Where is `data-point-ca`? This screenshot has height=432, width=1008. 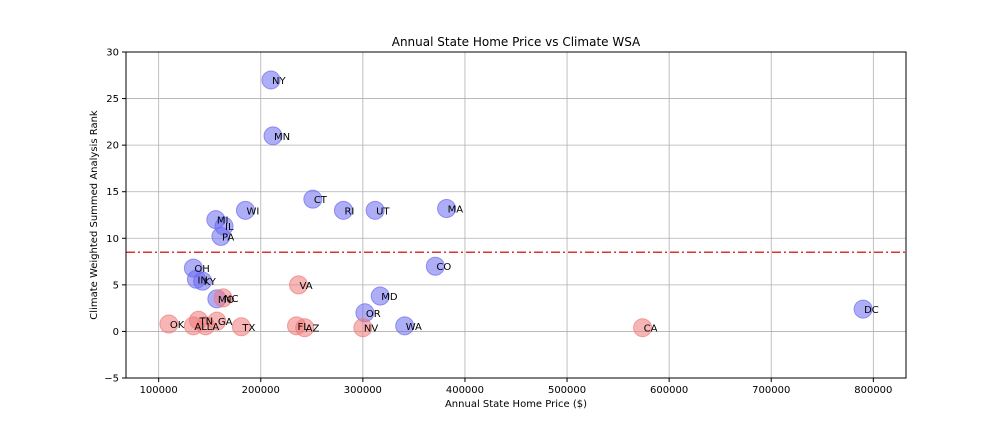
data-point-ca is located at coordinates (643, 328).